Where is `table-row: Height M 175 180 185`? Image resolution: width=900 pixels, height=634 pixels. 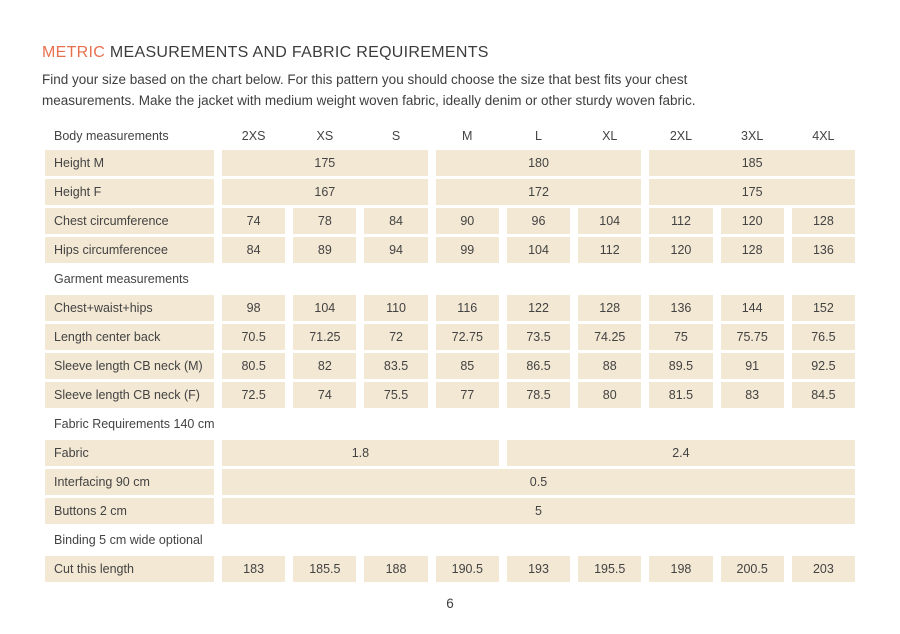
table-row: Height M 175 180 185 is located at coordinates (450, 163).